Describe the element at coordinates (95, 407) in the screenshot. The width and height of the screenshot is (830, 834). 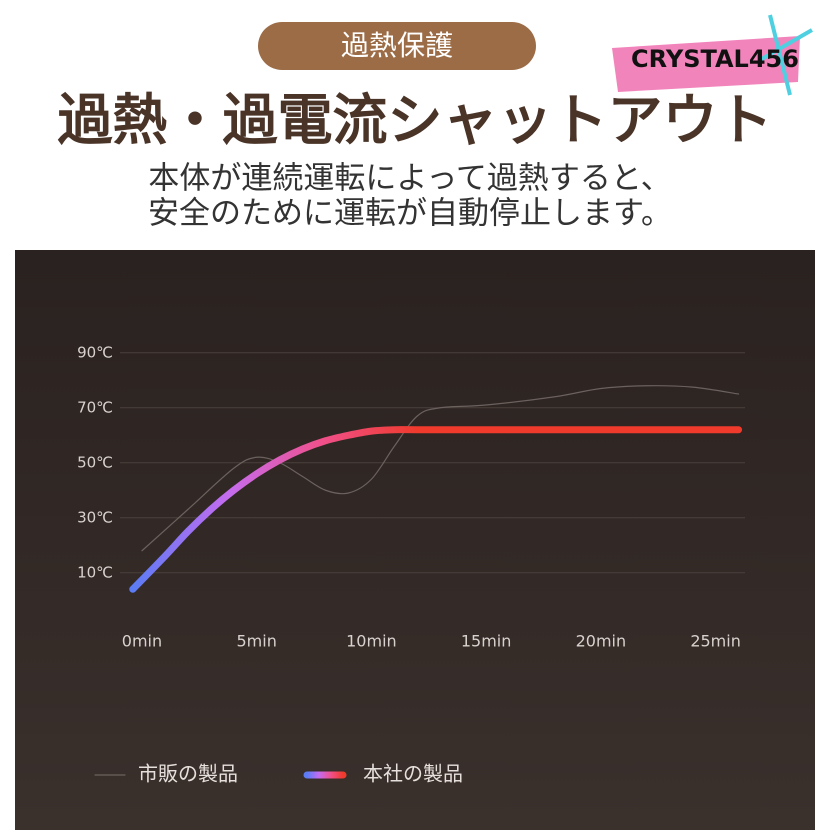
I see `y-tick-label: 70℃` at that location.